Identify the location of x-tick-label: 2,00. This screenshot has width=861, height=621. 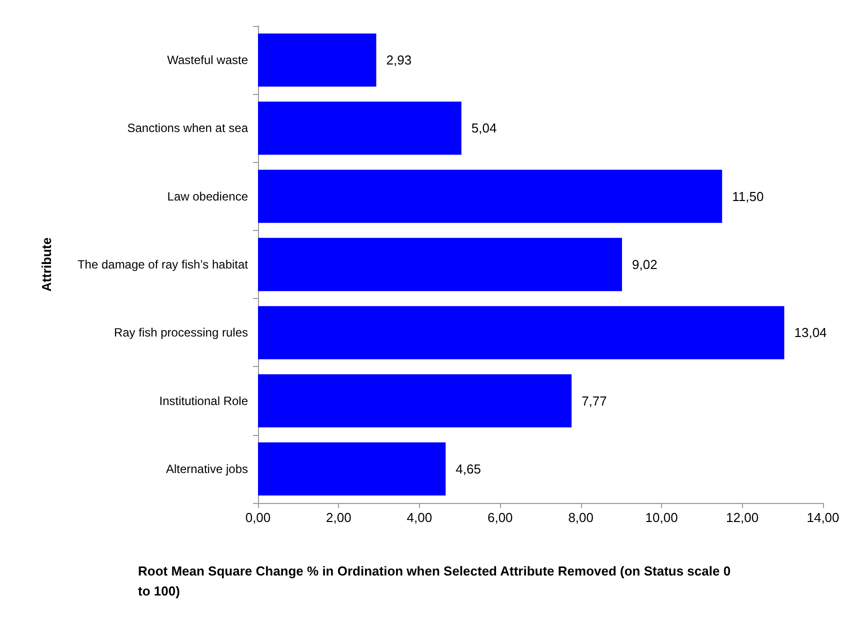
(339, 517).